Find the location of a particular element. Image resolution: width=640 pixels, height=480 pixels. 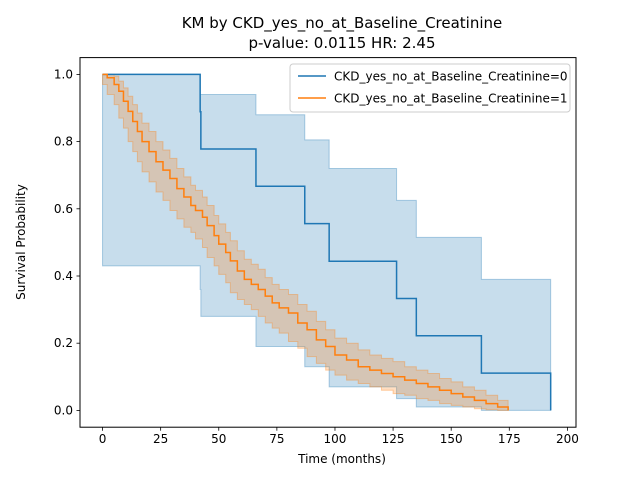

x-tick-label: 150 is located at coordinates (451, 439).